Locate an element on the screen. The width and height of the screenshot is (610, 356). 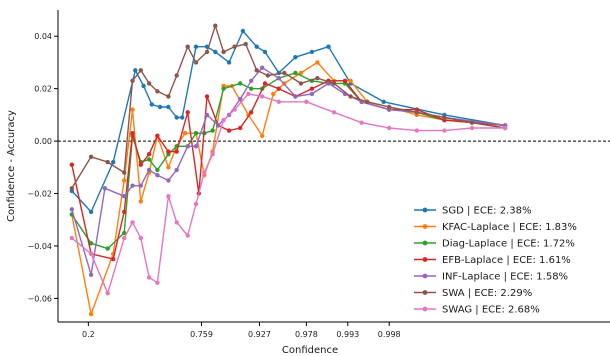
y-axis-title: Confidence - Accuracy is located at coordinates (11, 166).